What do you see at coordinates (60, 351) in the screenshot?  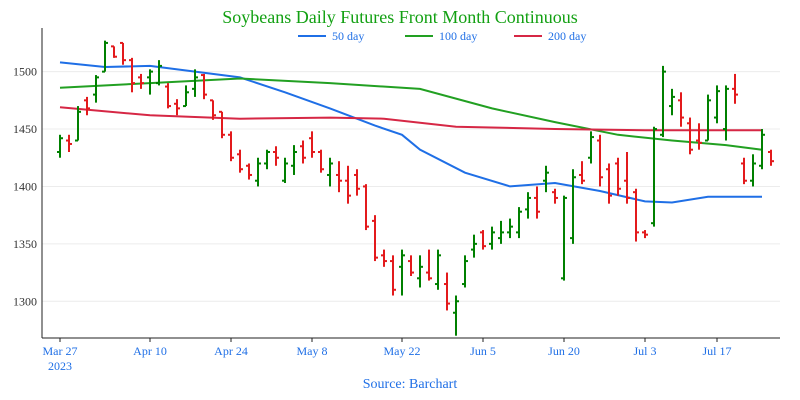 I see `x-tick-label-0: Mar 27` at bounding box center [60, 351].